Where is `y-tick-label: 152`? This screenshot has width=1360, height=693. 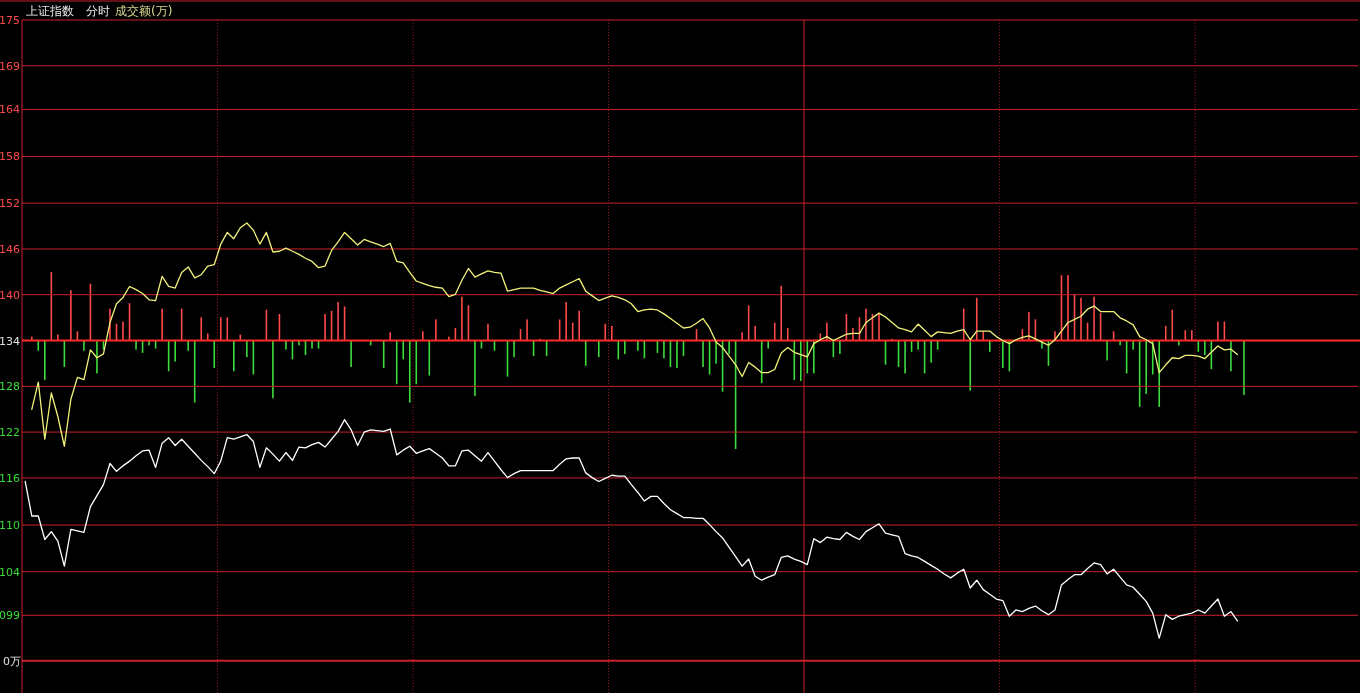
y-tick-label: 152 is located at coordinates (10, 204).